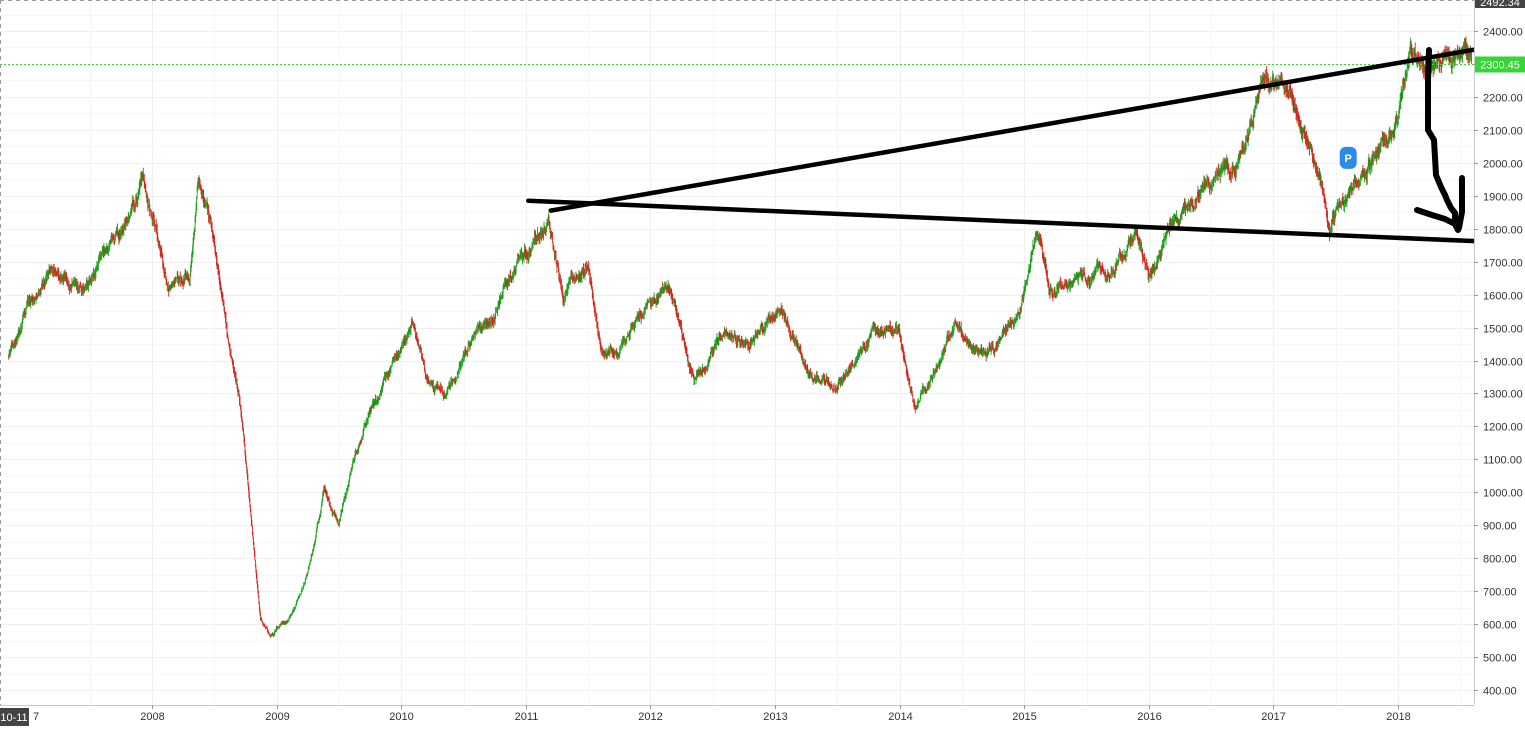  I want to click on x-left-partial-label: 7, so click(36, 717).